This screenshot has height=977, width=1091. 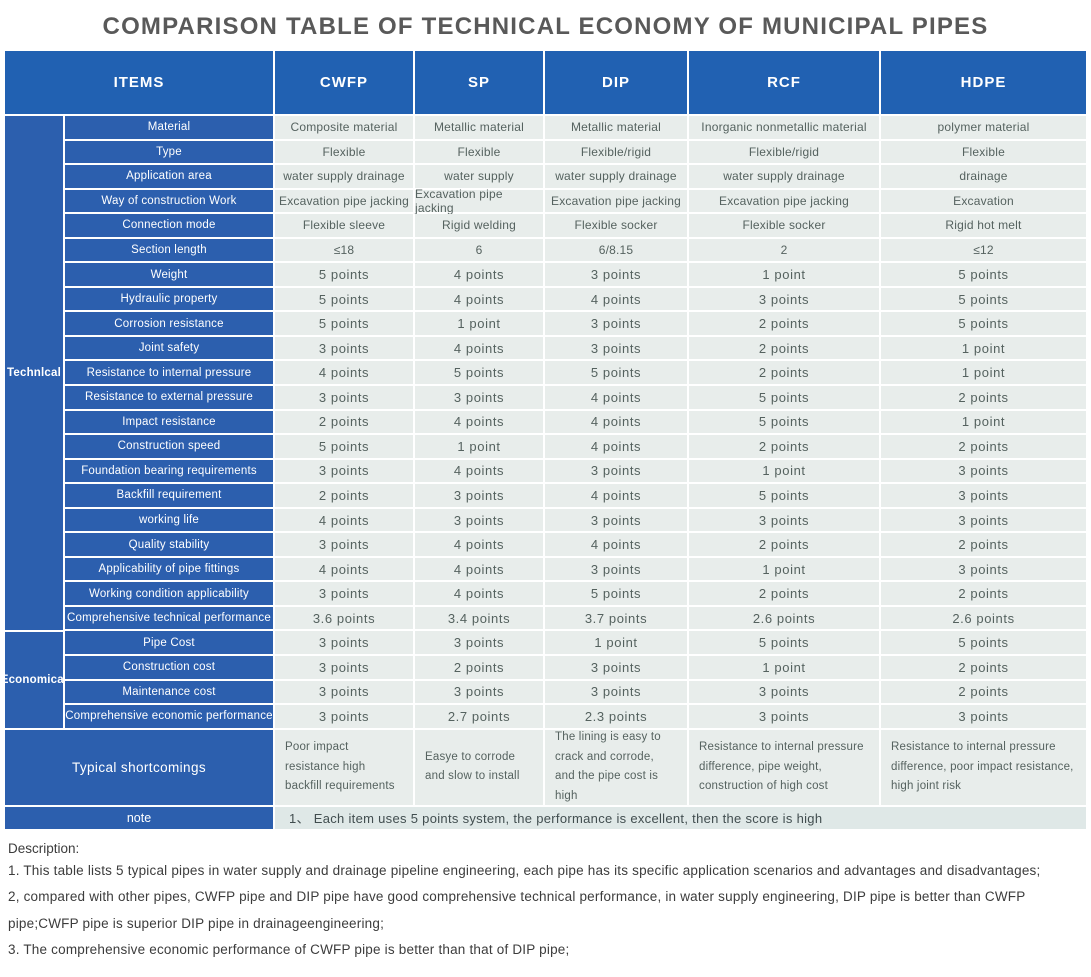 What do you see at coordinates (617, 83) in the screenshot?
I see `header-col-dip: DIP` at bounding box center [617, 83].